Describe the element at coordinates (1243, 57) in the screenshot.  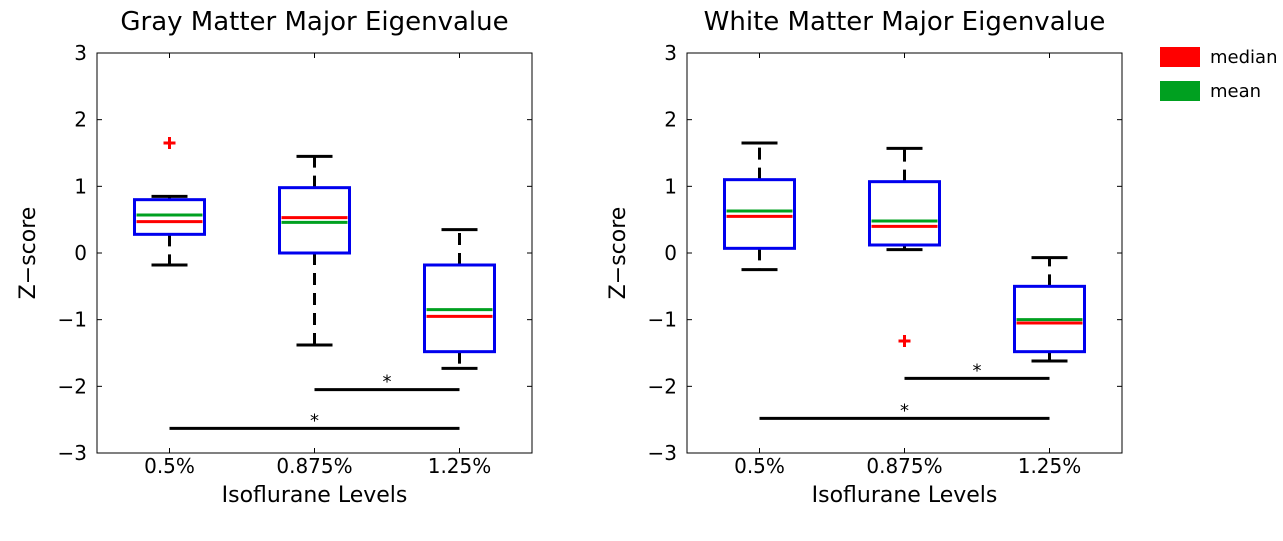
I see `legend-label-median: median` at that location.